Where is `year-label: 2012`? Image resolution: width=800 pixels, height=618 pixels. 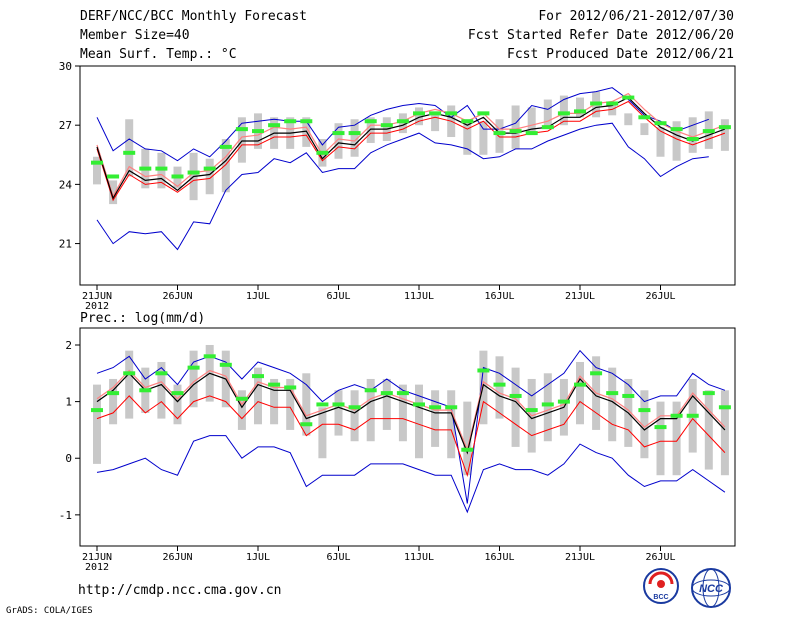
year-label: 2012 is located at coordinates (97, 306).